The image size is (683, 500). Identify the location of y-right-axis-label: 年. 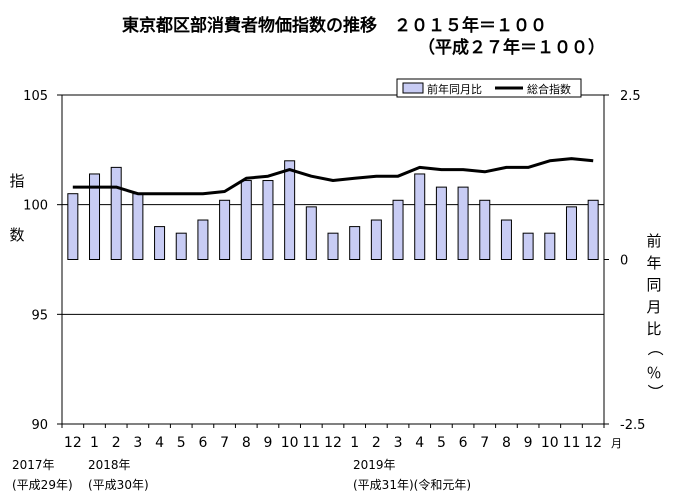
(653, 263).